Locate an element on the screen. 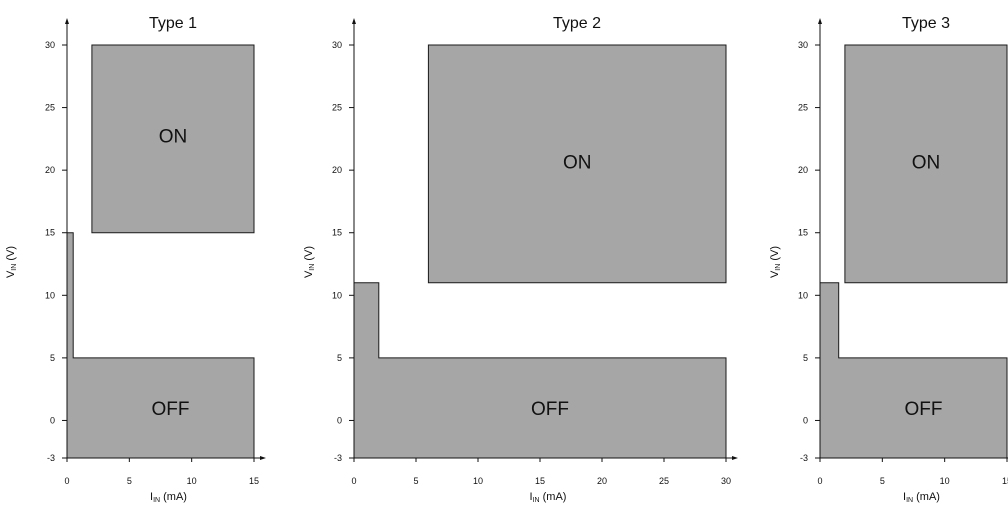 This screenshot has width=1008, height=509. x-tick-label: 20 is located at coordinates (602, 481).